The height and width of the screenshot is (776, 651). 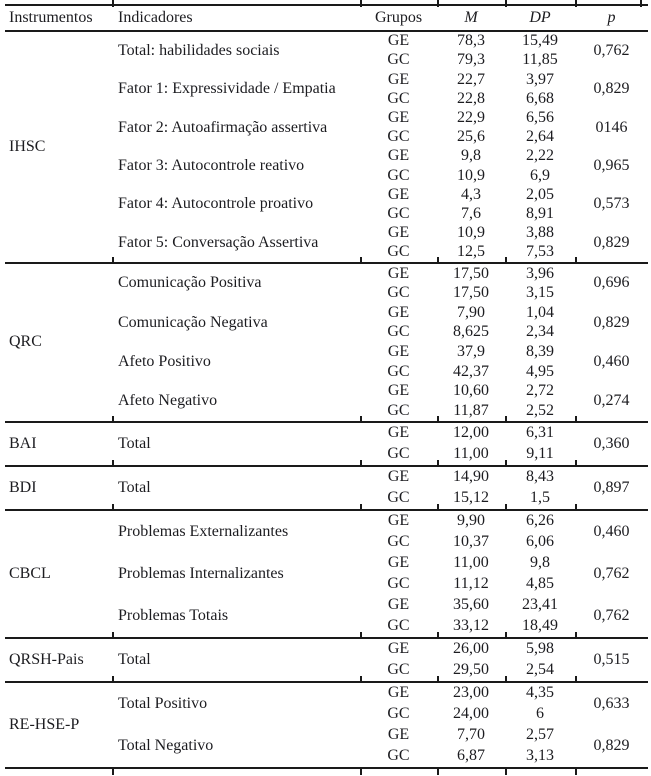 I want to click on indicator-cell: Problemas Internalizantes, so click(x=201, y=573).